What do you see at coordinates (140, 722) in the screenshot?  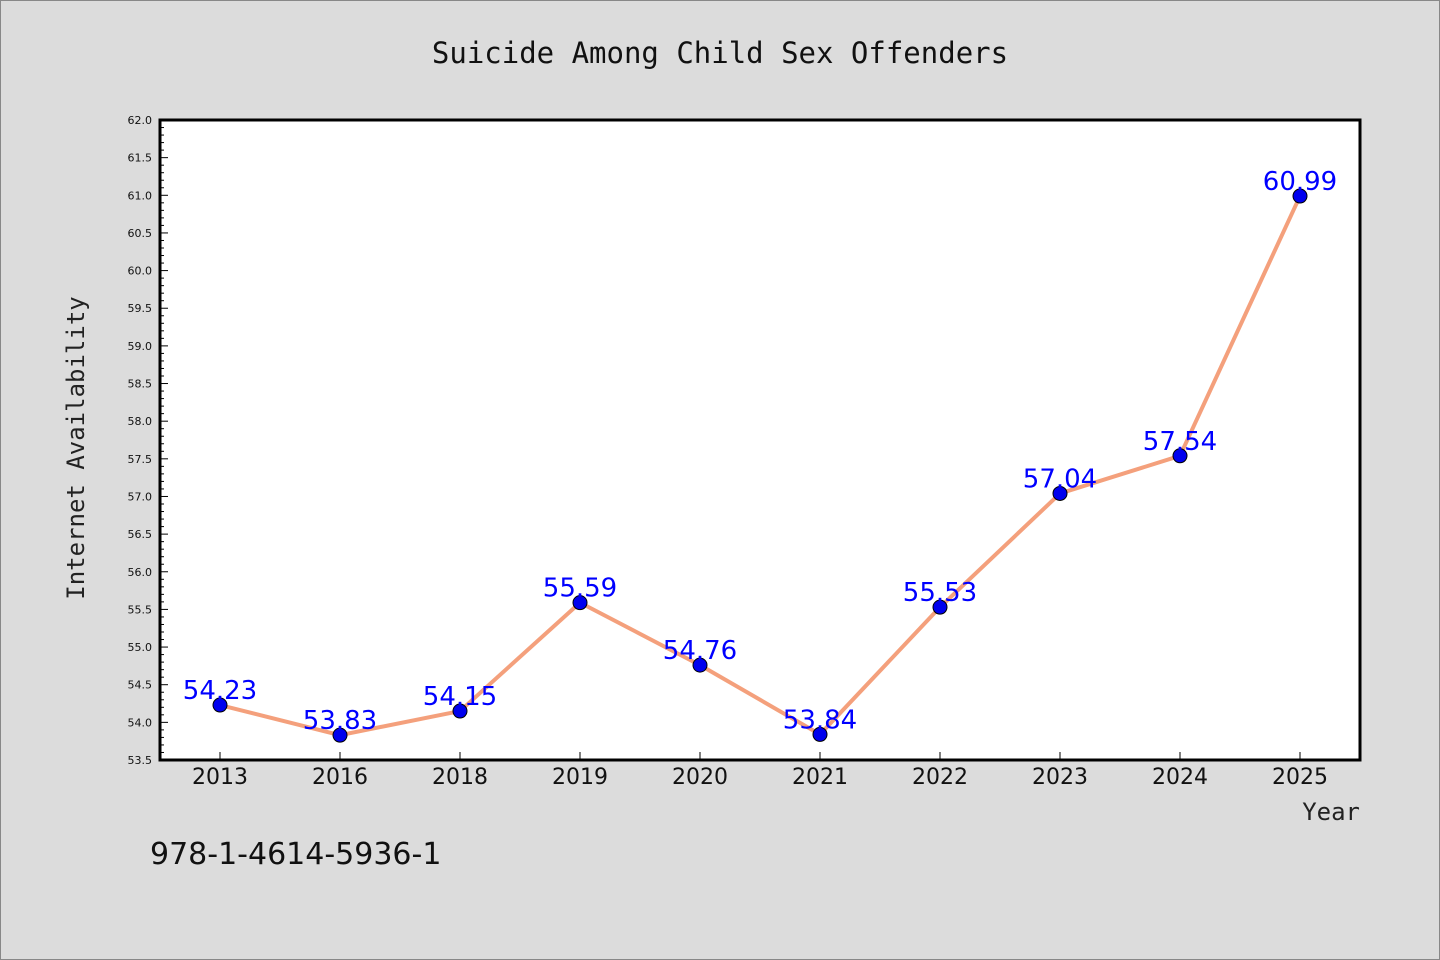 I see `y-tick-label: 54.0` at bounding box center [140, 722].